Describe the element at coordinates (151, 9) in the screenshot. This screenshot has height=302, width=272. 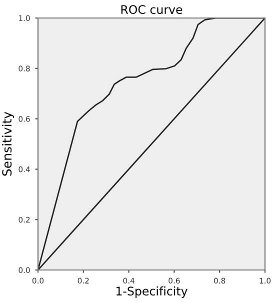
I see `chart-title: ROC curve` at that location.